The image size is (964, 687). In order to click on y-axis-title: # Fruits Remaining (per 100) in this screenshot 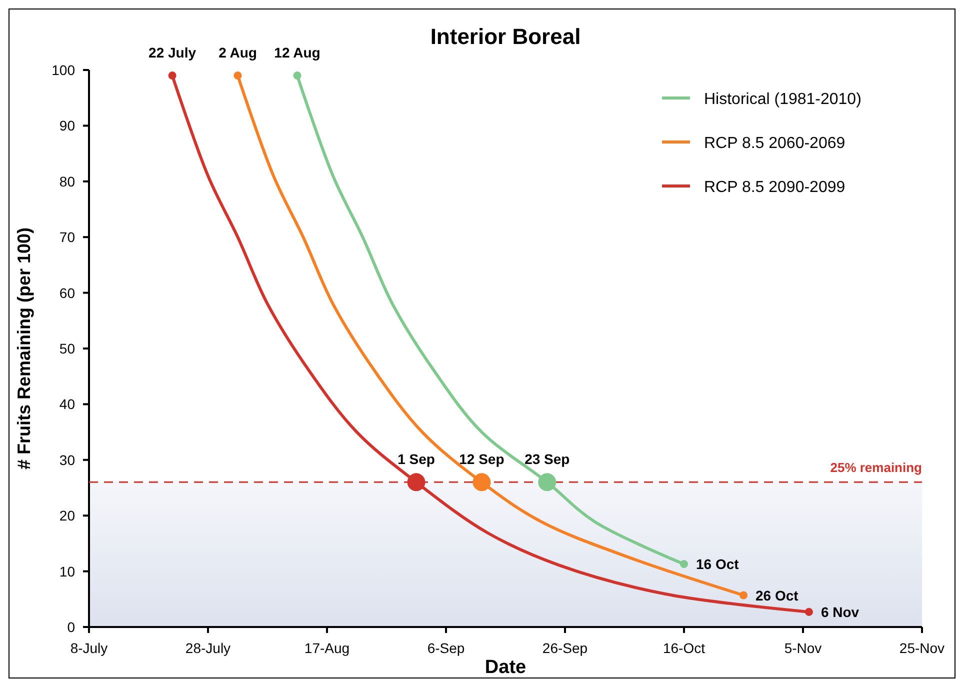, I will do `click(24, 348)`.